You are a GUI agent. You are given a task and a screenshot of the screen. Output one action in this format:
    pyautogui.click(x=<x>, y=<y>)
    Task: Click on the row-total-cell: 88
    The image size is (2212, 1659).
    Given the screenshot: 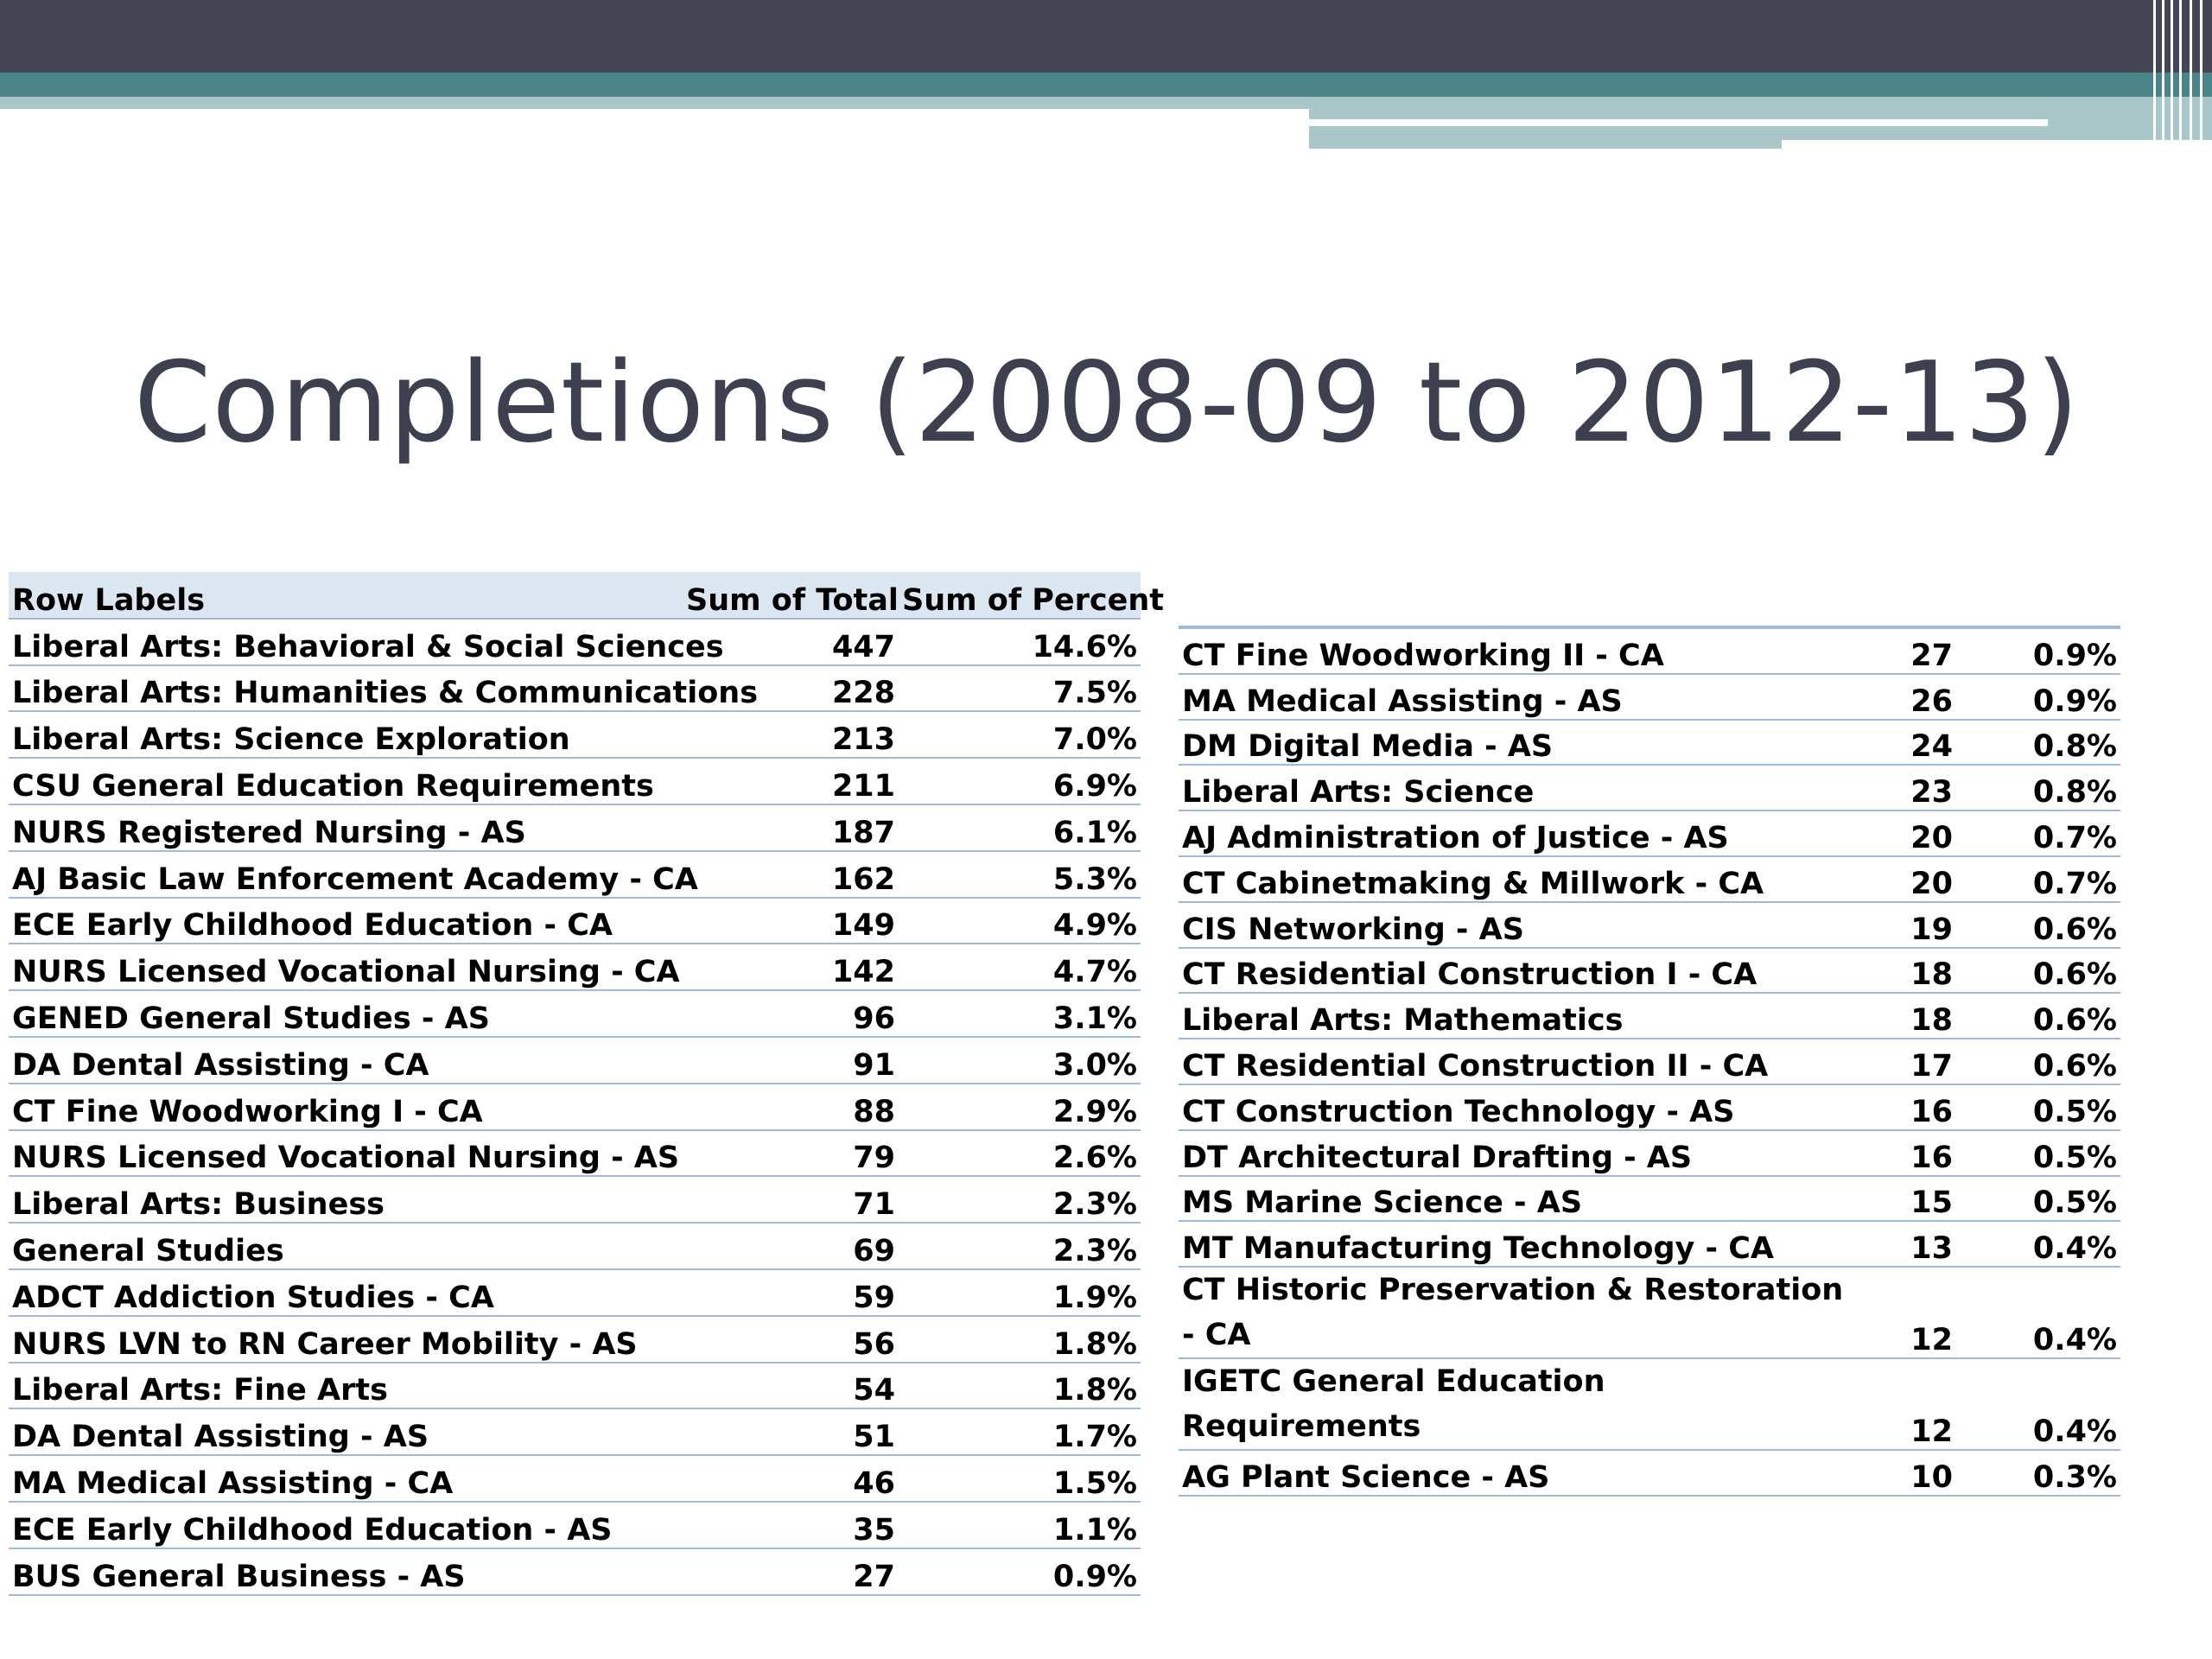 What is the action you would take?
    pyautogui.click(x=791, y=1107)
    